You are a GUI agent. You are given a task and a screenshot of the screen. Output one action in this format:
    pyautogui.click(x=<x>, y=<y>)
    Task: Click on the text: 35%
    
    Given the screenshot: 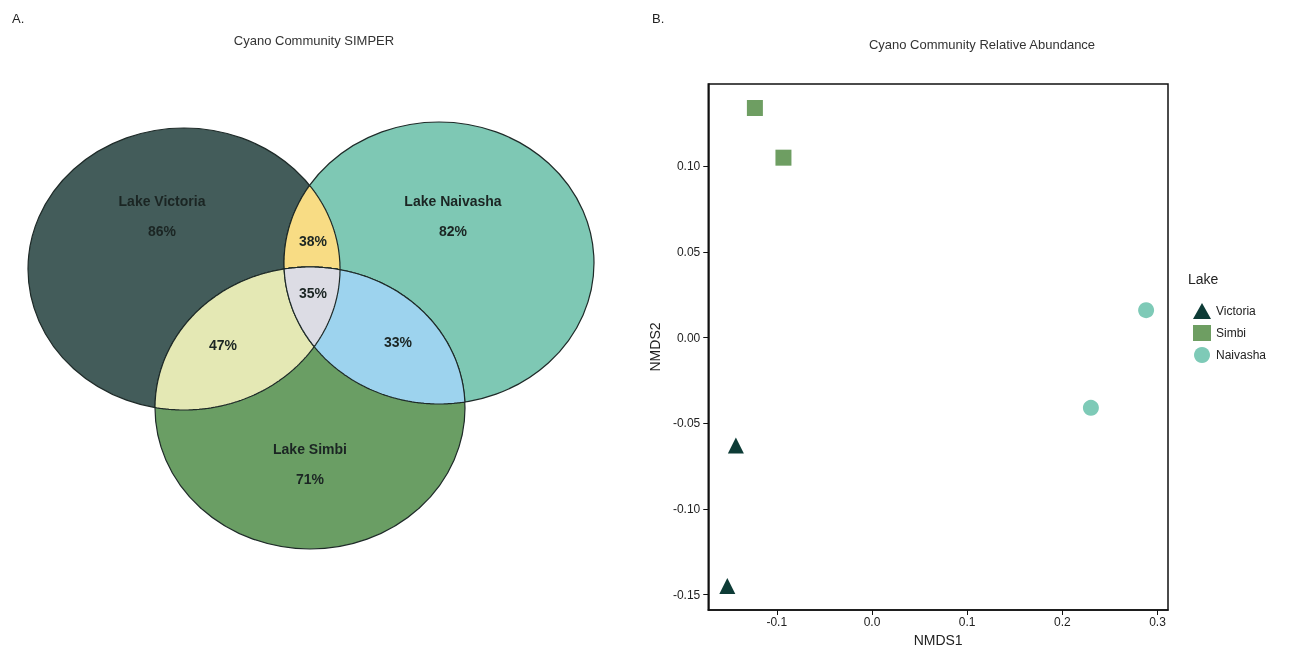 What is the action you would take?
    pyautogui.click(x=313, y=292)
    